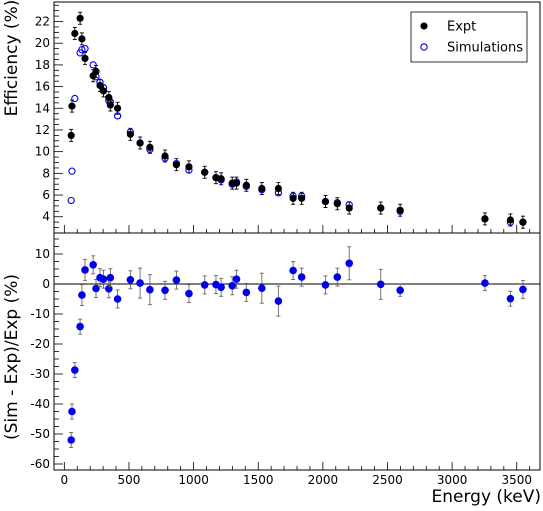 This screenshot has height=511, width=543. What do you see at coordinates (42, 254) in the screenshot?
I see `residual-y-tick-label: 10` at bounding box center [42, 254].